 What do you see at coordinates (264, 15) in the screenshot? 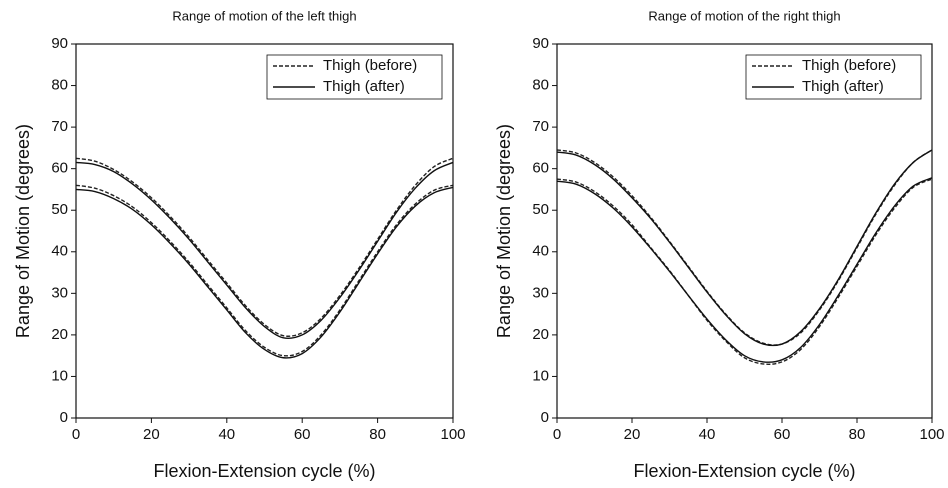
I see `chart-title: Range of motion of the left thigh` at bounding box center [264, 15].